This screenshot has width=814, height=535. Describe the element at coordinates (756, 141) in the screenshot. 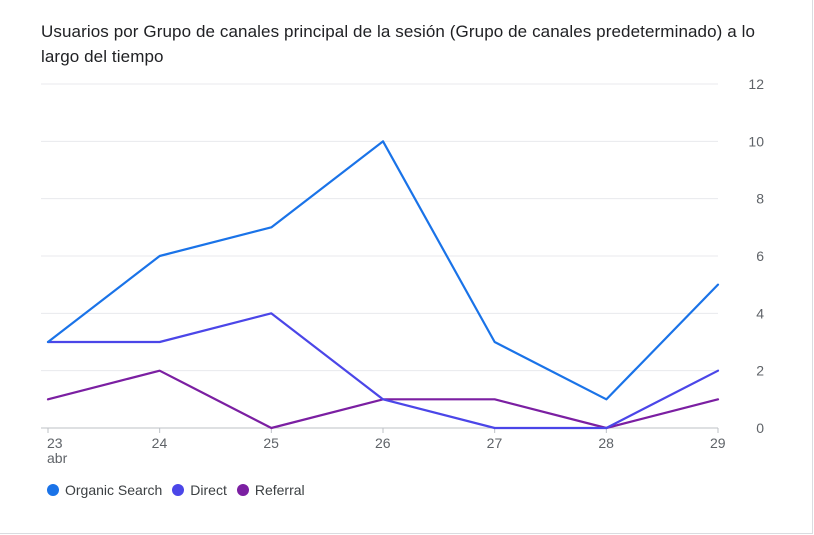

I see `y-tick-label: 10` at that location.